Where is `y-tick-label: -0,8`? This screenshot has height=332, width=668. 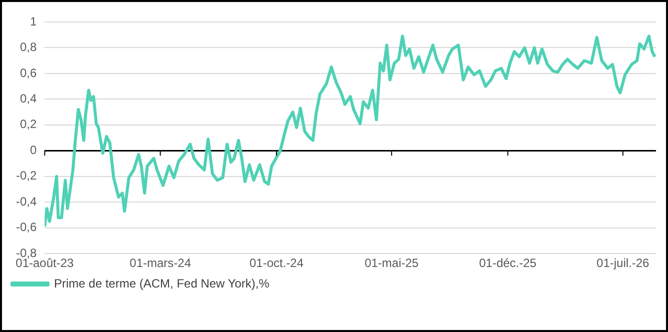 y-tick-label: -0,8 is located at coordinates (26, 253).